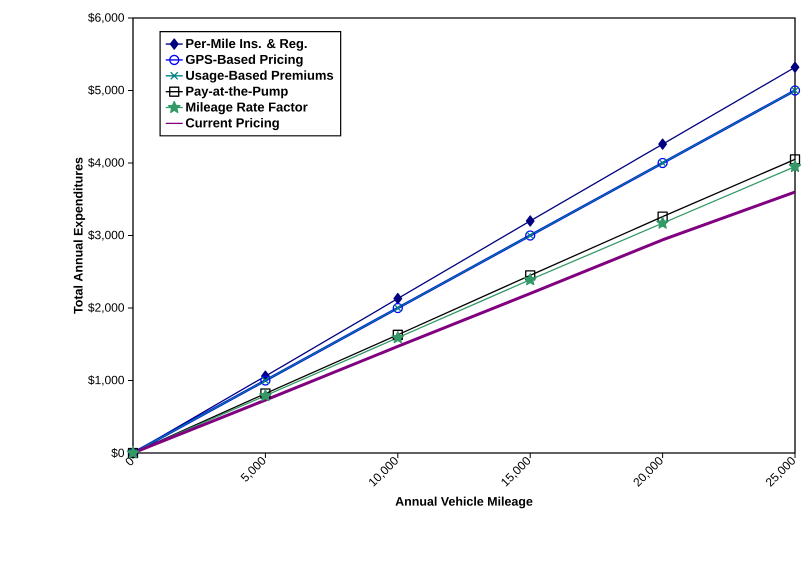 This screenshot has height=571, width=801. I want to click on y-tick-label: $4,000, so click(106, 163).